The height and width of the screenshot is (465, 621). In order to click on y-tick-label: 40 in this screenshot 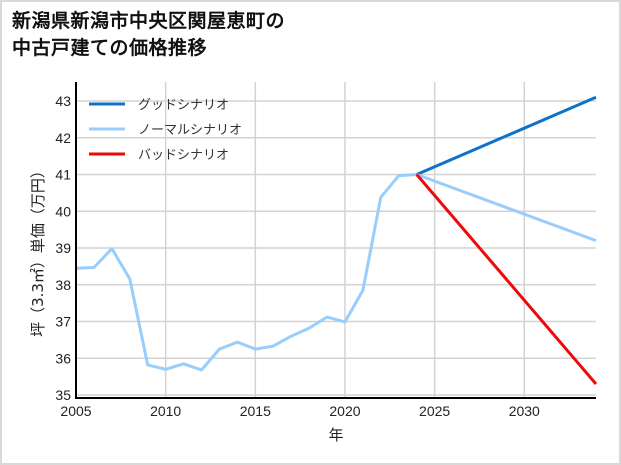, I will do `click(63, 211)`.